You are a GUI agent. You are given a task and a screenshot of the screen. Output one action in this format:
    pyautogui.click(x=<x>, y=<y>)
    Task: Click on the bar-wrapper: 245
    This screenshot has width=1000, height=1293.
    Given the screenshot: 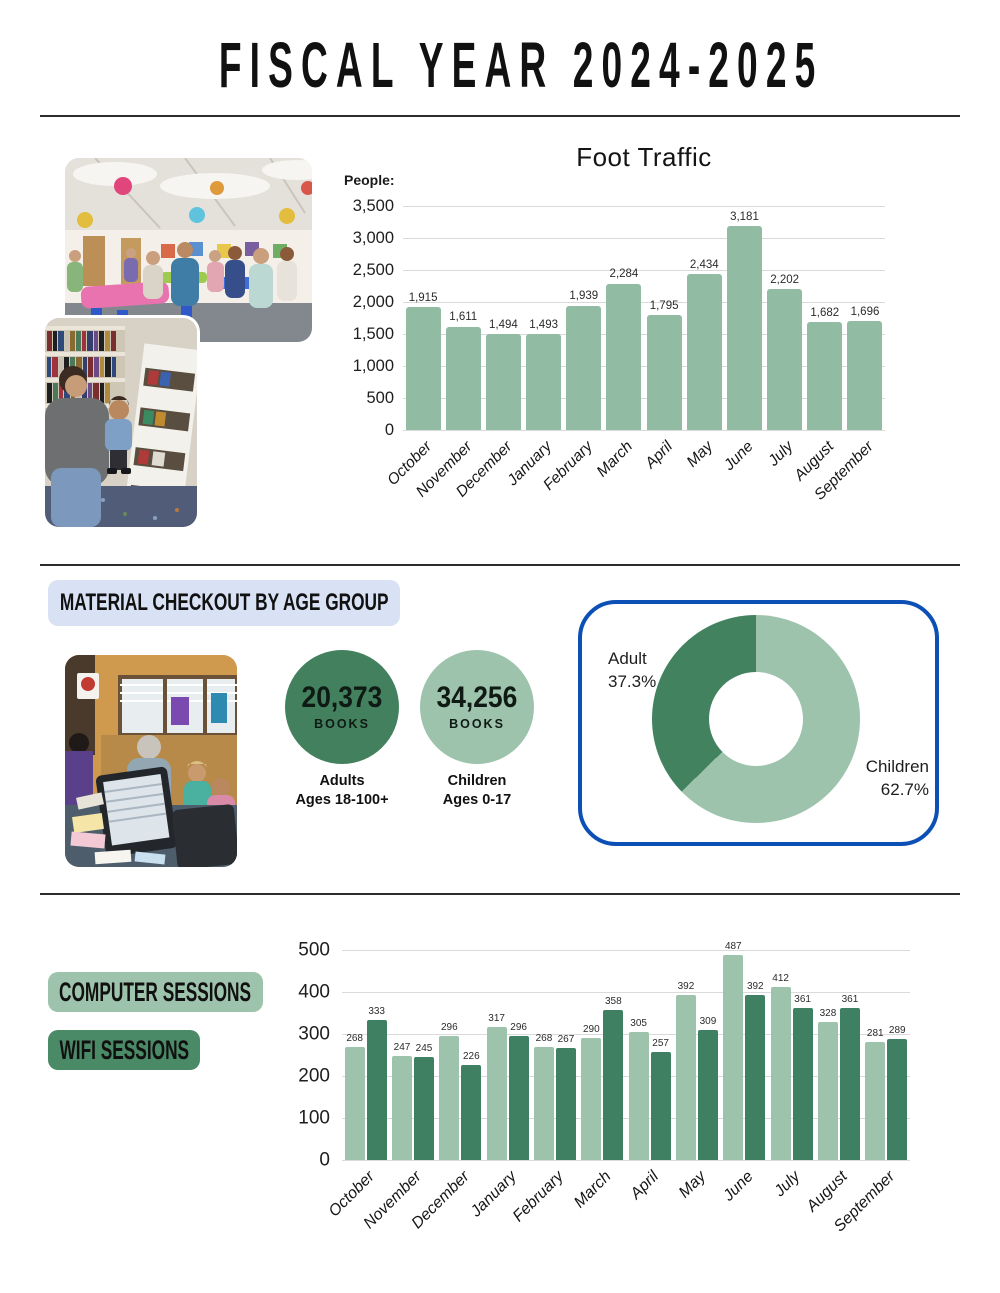 What is the action you would take?
    pyautogui.click(x=423, y=1101)
    